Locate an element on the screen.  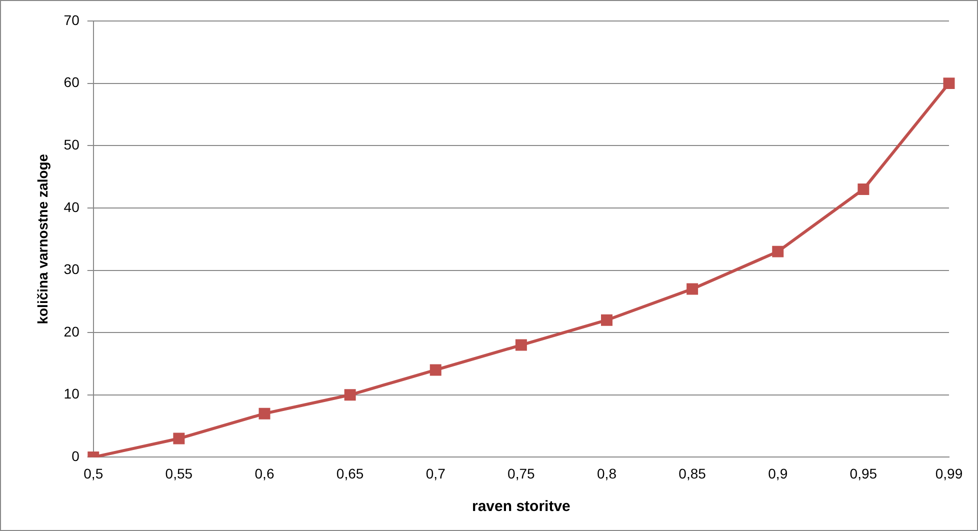
x-tick-label: 0,65 is located at coordinates (350, 473).